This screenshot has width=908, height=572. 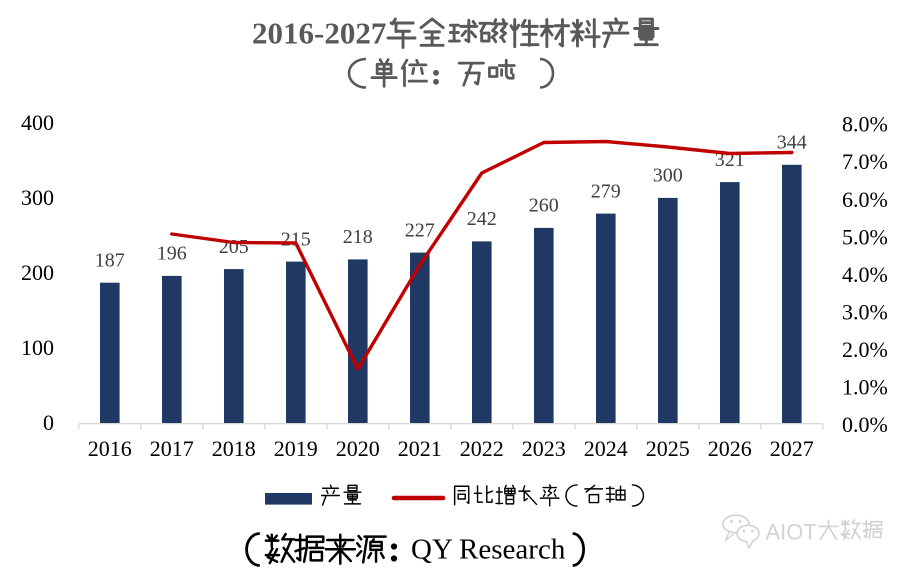 What do you see at coordinates (865, 161) in the screenshot?
I see `svg-text: 7.0%` at bounding box center [865, 161].